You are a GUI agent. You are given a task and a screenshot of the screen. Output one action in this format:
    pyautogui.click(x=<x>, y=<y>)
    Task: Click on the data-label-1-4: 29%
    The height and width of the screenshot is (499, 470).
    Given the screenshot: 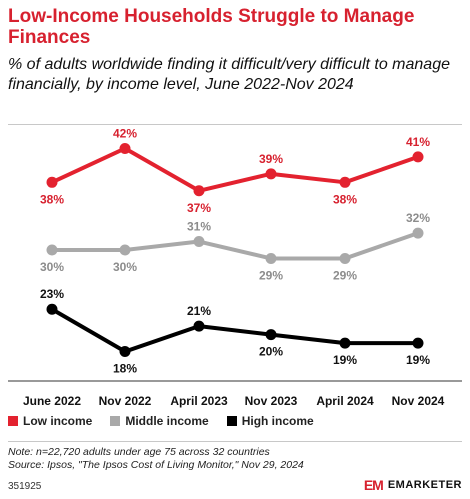 What is the action you would take?
    pyautogui.click(x=345, y=275)
    